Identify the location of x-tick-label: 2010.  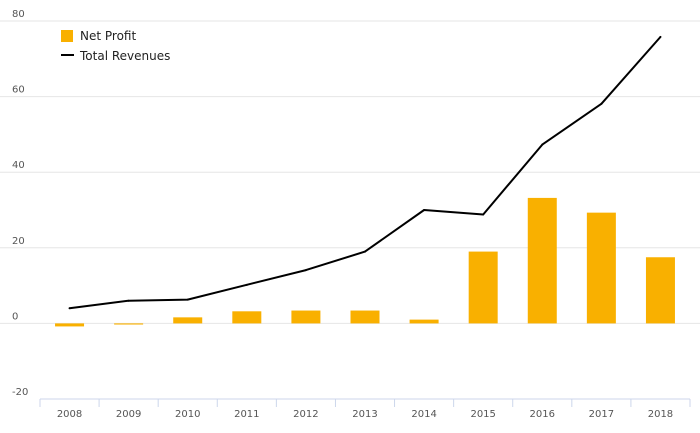
(187, 414).